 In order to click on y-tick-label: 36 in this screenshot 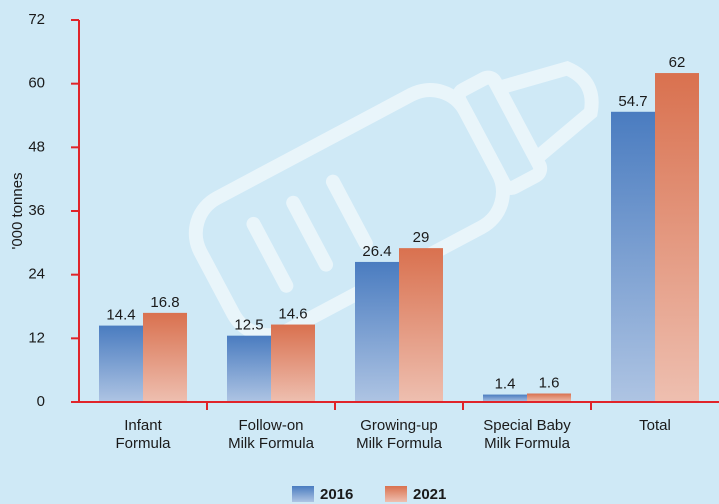, I will do `click(36, 210)`.